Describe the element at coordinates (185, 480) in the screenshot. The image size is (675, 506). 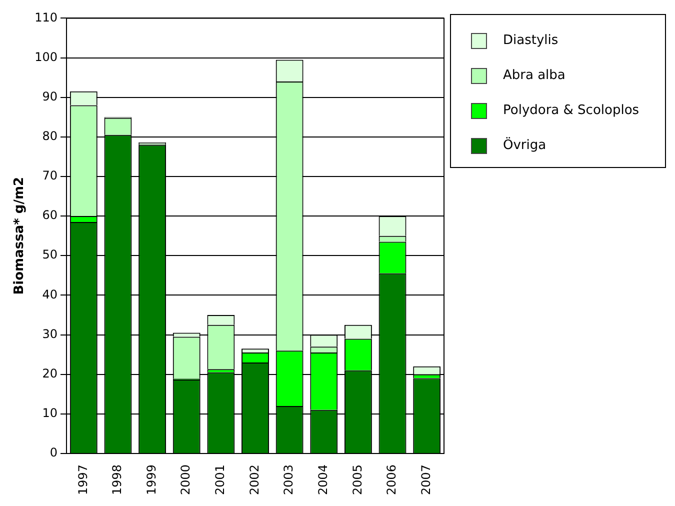
I see `x-tick-label: 2000` at that location.